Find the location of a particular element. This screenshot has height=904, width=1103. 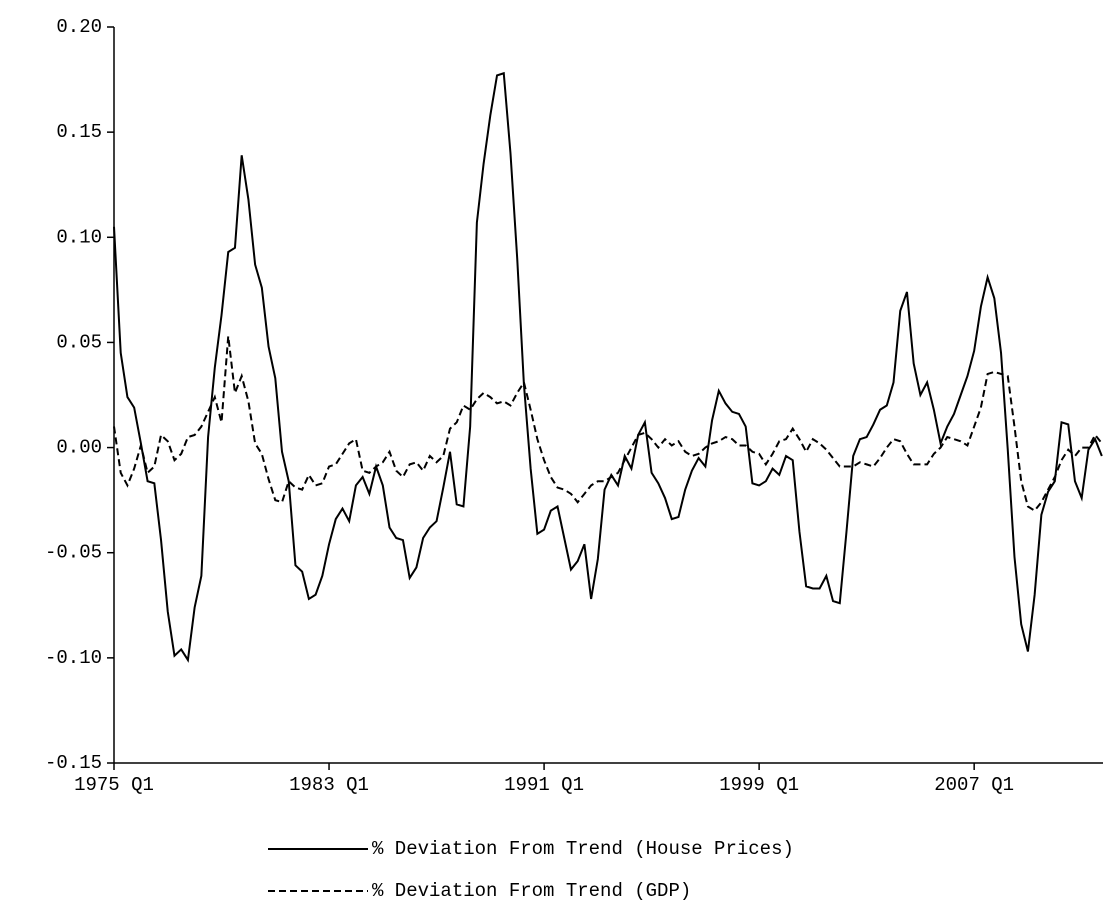

y-tick-label: 0.15 is located at coordinates (79, 132).